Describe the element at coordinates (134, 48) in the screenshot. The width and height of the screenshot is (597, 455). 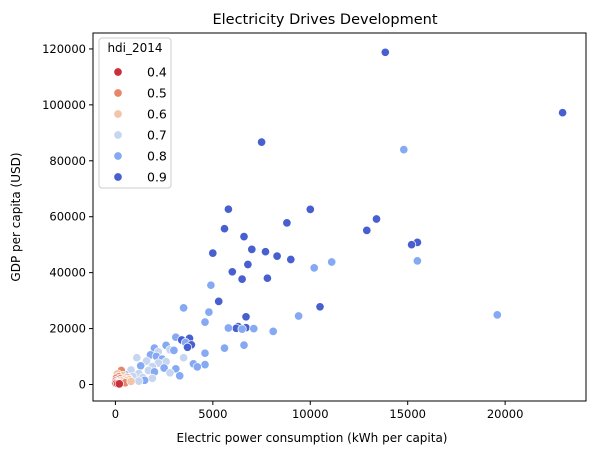
I see `legend-title: hdi_2014` at that location.